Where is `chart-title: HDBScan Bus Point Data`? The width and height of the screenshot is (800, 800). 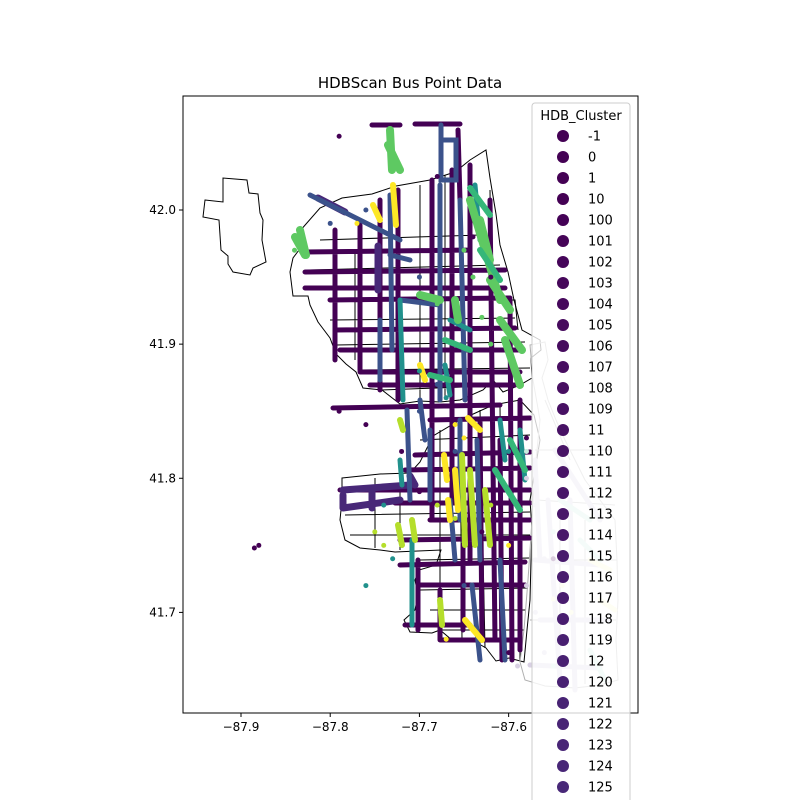 chart-title: HDBScan Bus Point Data is located at coordinates (410, 83).